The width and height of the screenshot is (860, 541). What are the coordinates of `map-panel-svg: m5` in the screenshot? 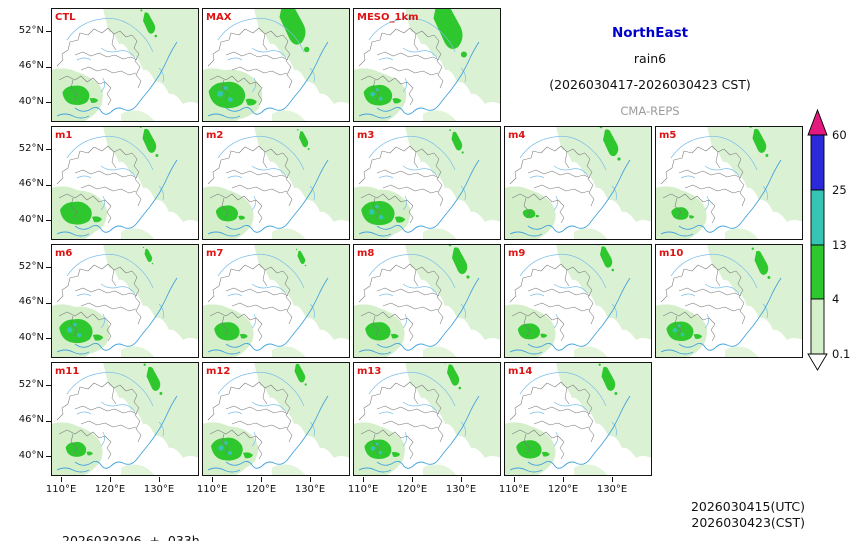 It's located at (729, 183).